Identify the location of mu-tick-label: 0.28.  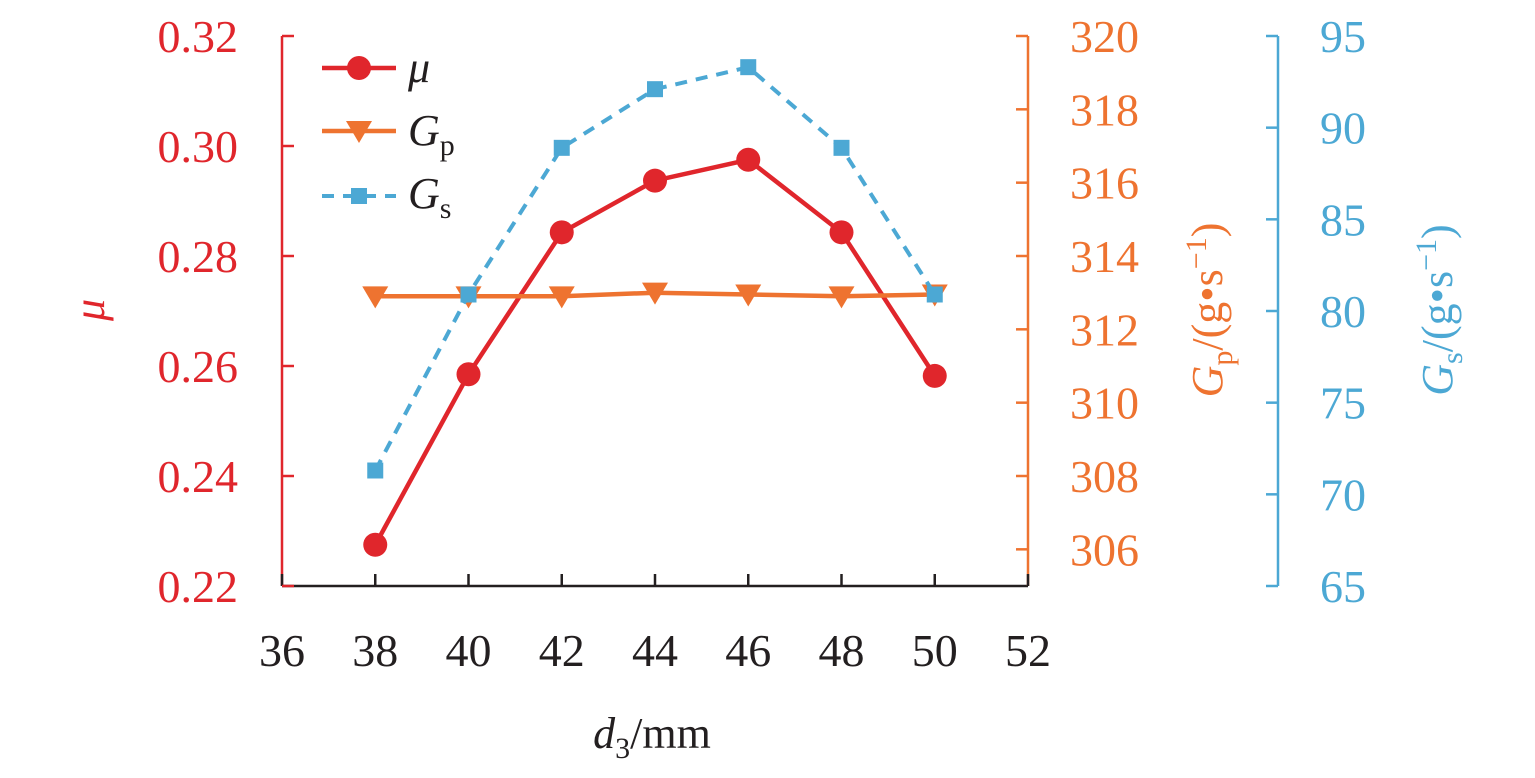
(198, 256).